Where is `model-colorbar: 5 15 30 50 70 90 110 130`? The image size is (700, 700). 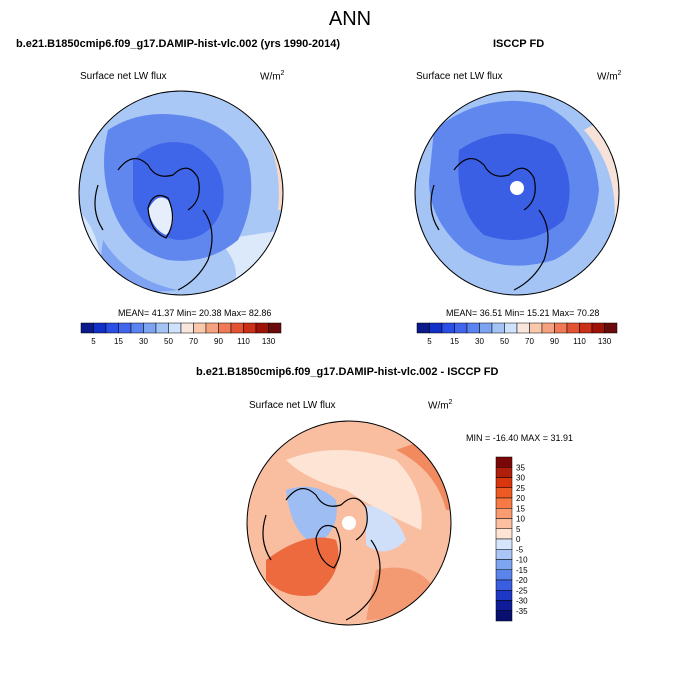
model-colorbar: 5 15 30 50 70 90 110 130 is located at coordinates (181, 334).